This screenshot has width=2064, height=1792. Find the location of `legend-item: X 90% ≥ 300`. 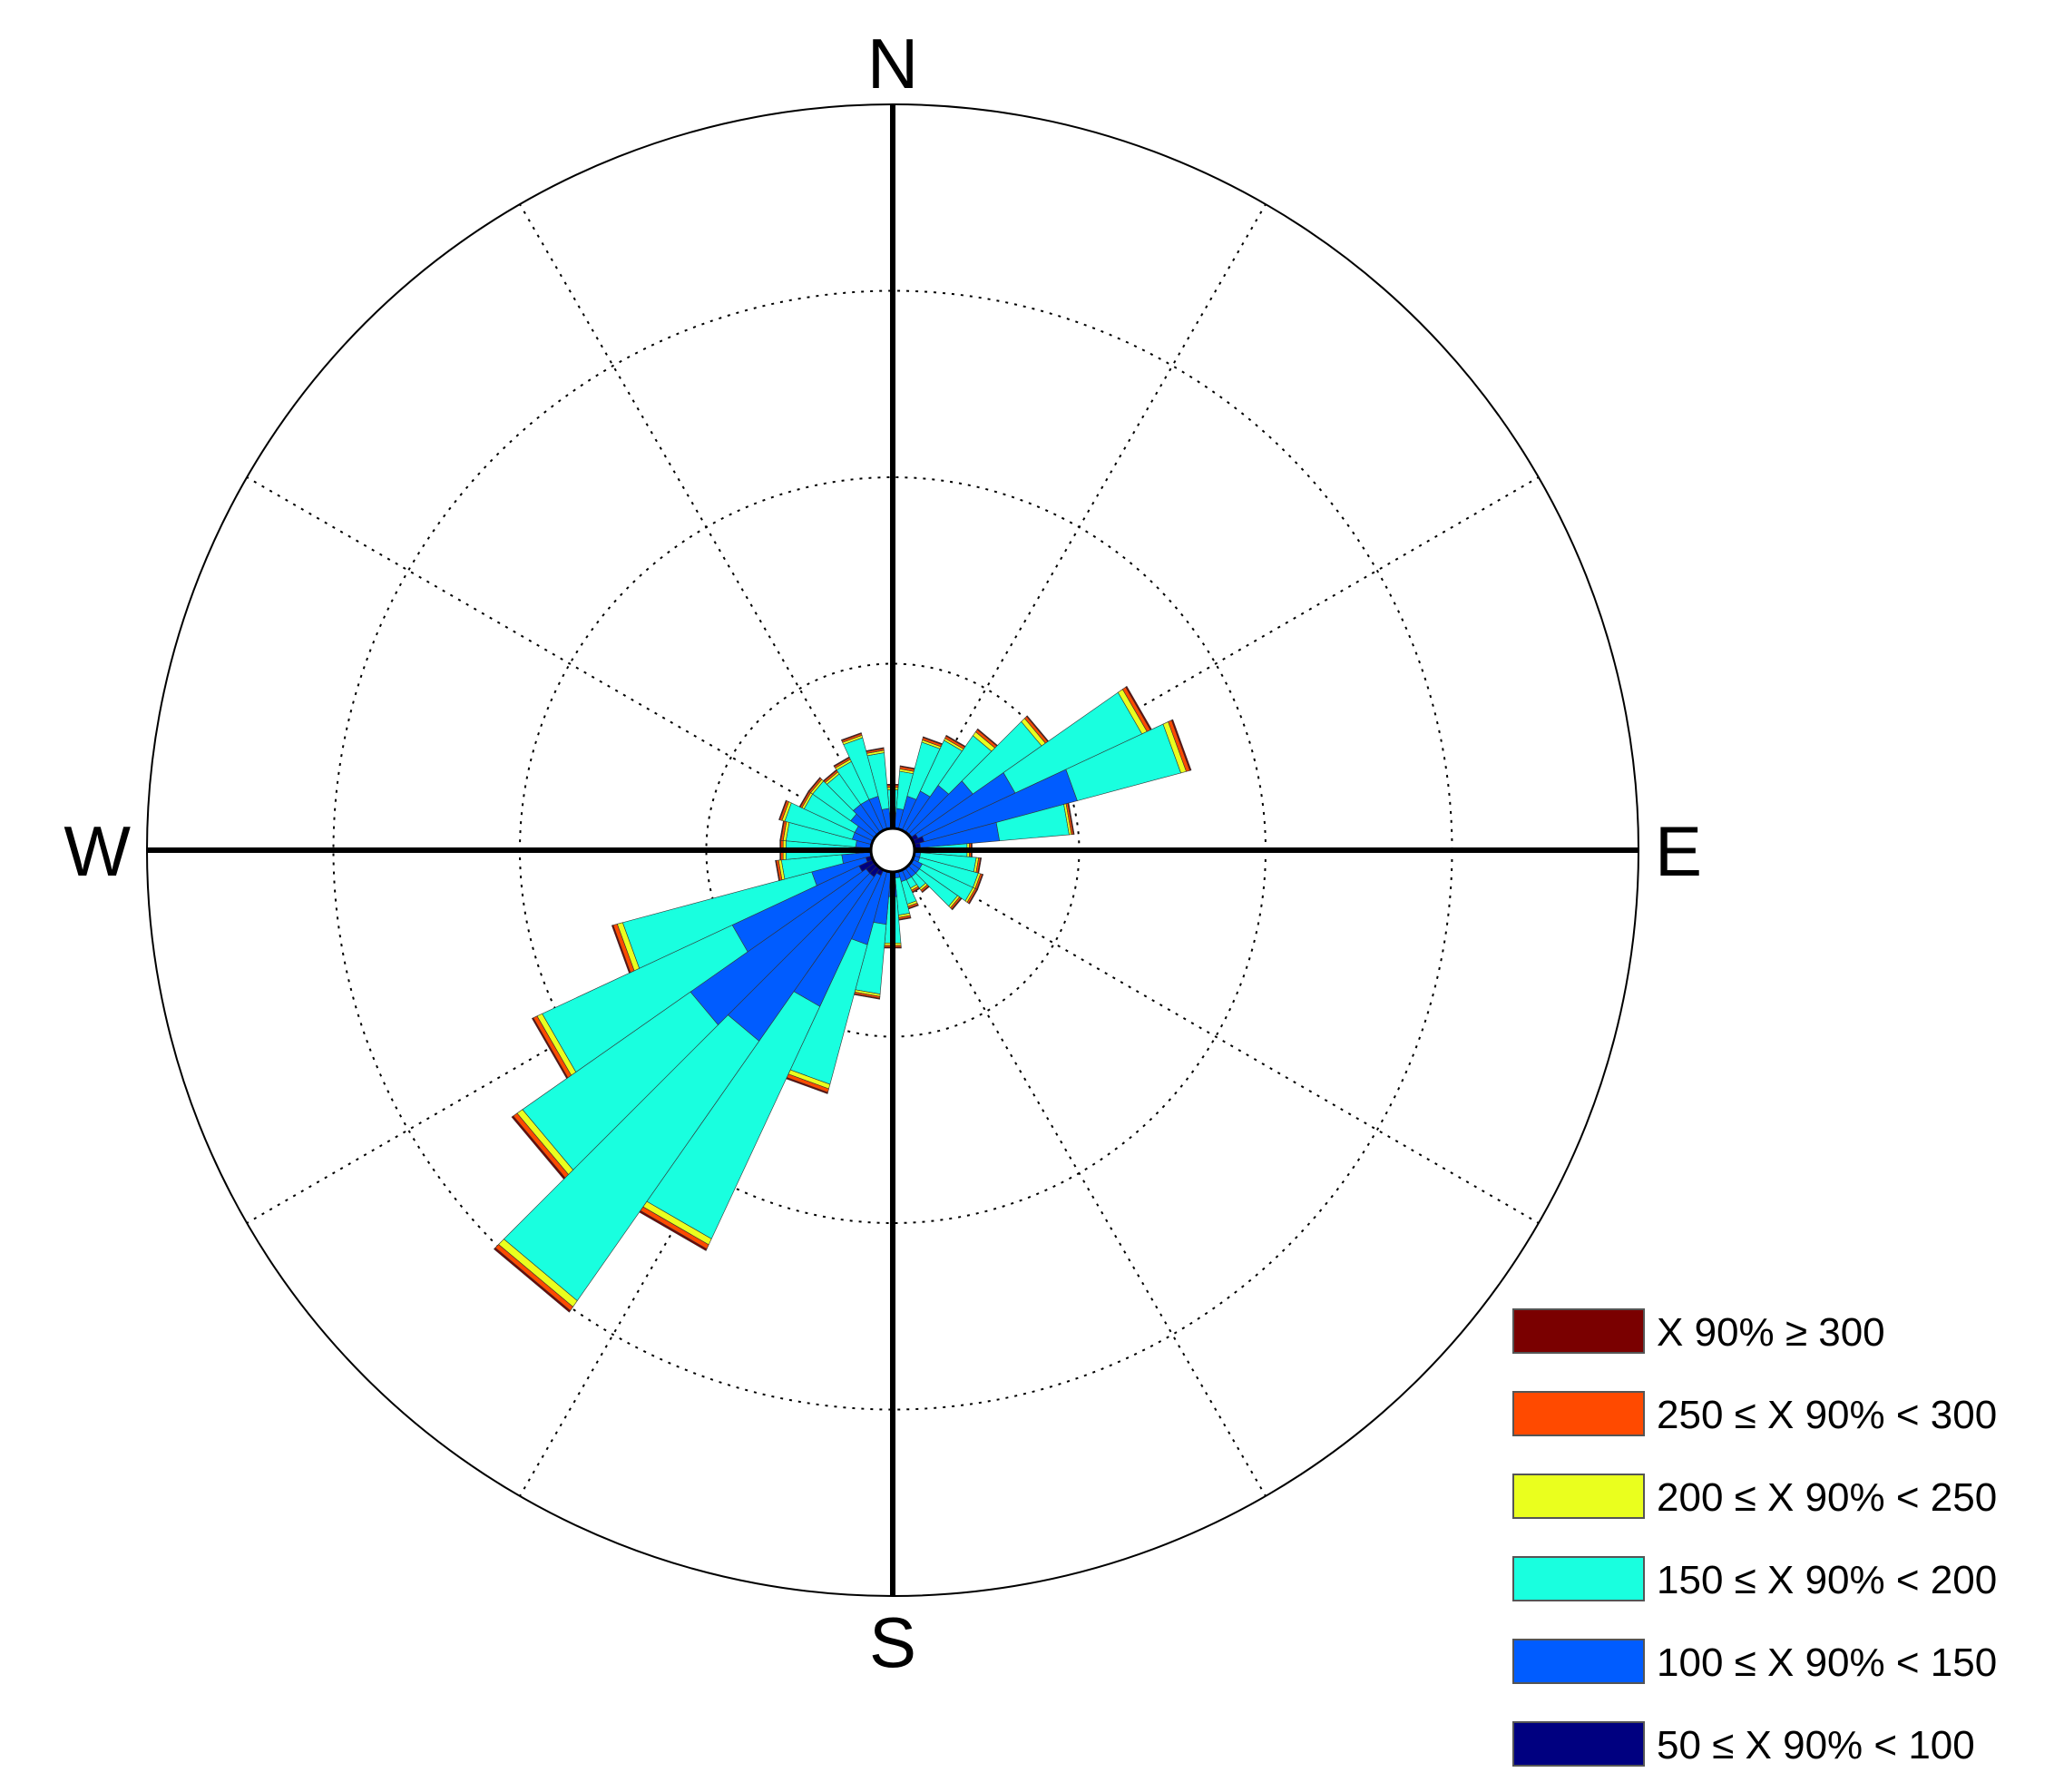

legend-item: X 90% ≥ 300 is located at coordinates (1699, 1331).